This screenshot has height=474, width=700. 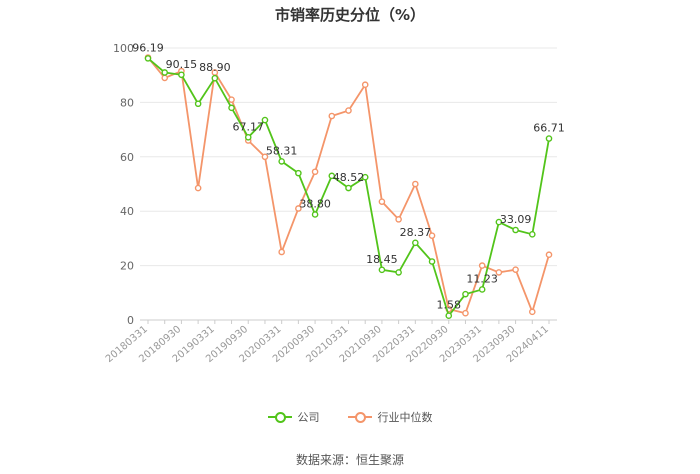 I want to click on legend-swatch-company, so click(x=279, y=417).